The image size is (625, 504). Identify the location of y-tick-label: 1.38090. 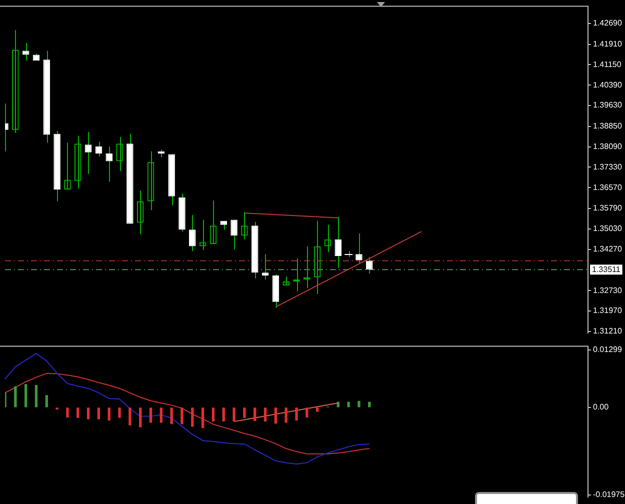
(607, 147).